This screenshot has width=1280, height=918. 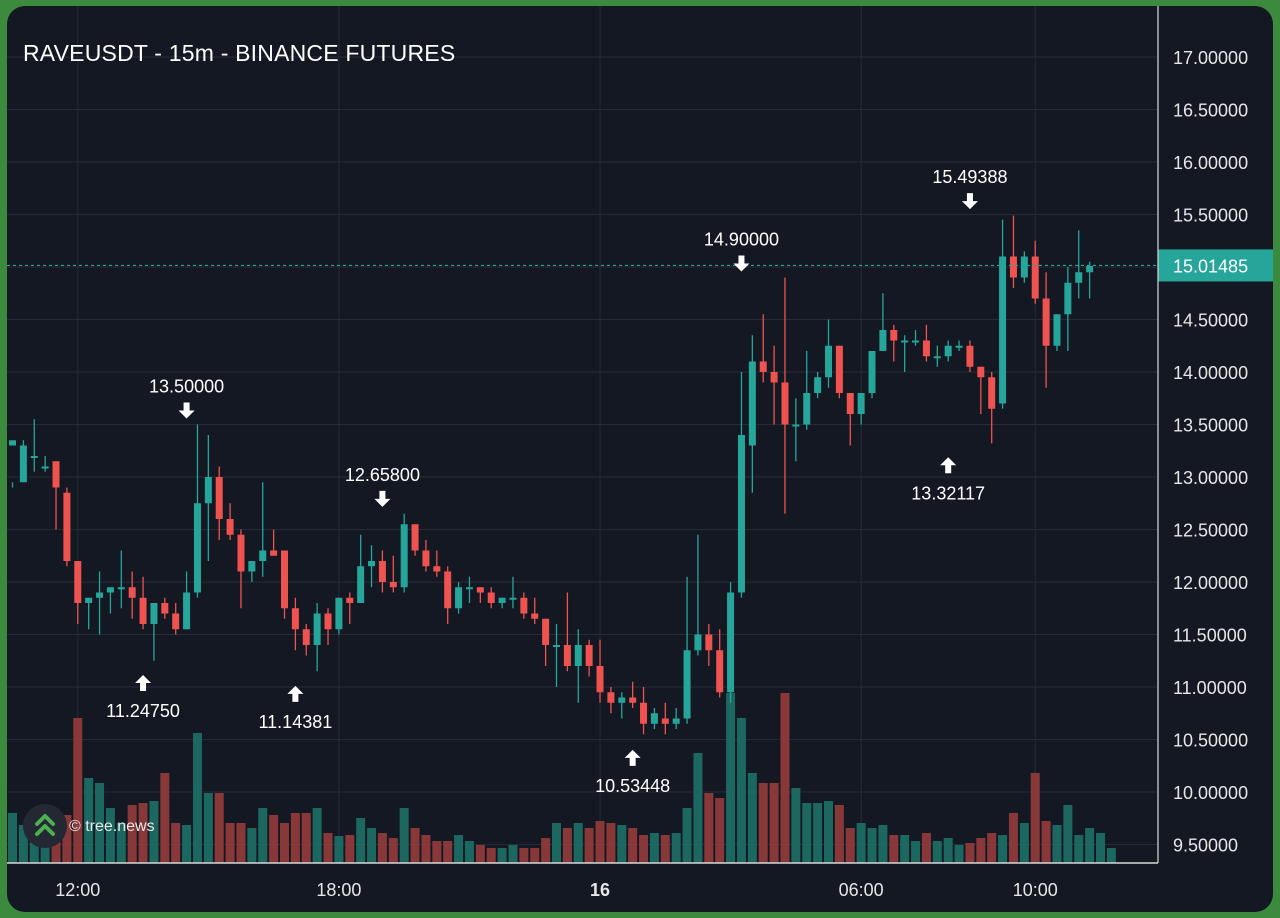 I want to click on y-tick-label: 16.50000, so click(x=1210, y=111).